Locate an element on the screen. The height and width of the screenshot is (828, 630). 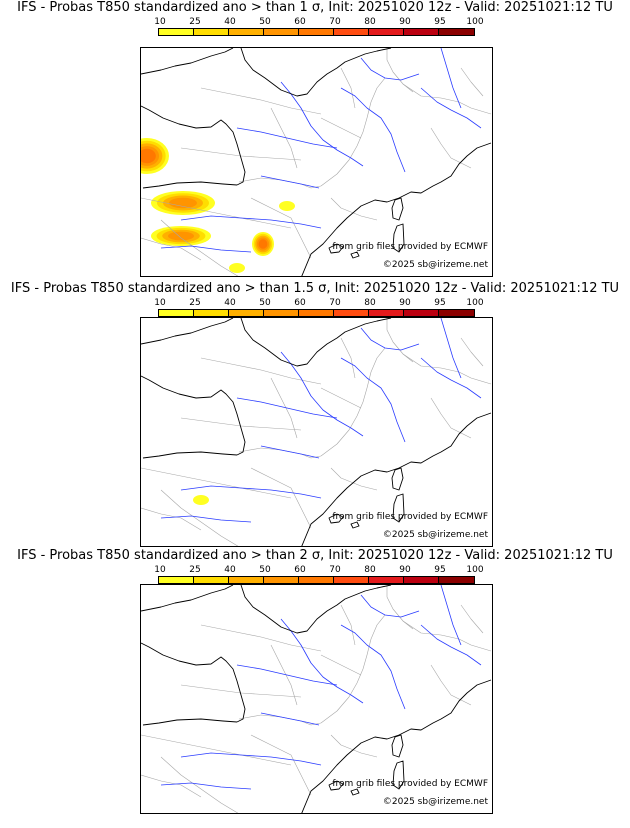
colorbar-tick-label: 10 is located at coordinates (160, 570).